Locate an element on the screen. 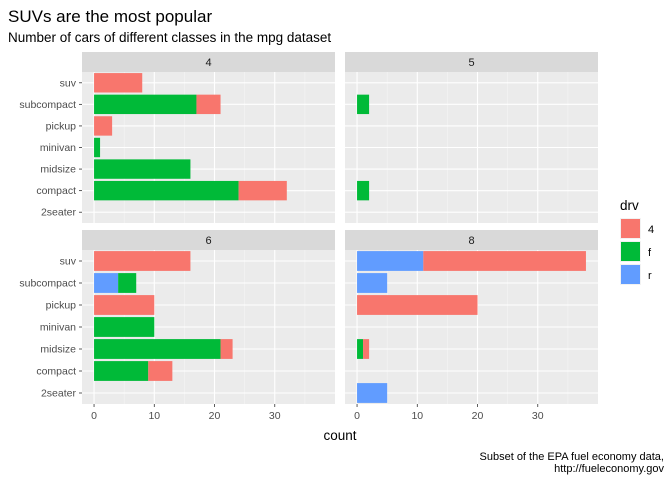  facet-strip-label: 5 is located at coordinates (471, 63).